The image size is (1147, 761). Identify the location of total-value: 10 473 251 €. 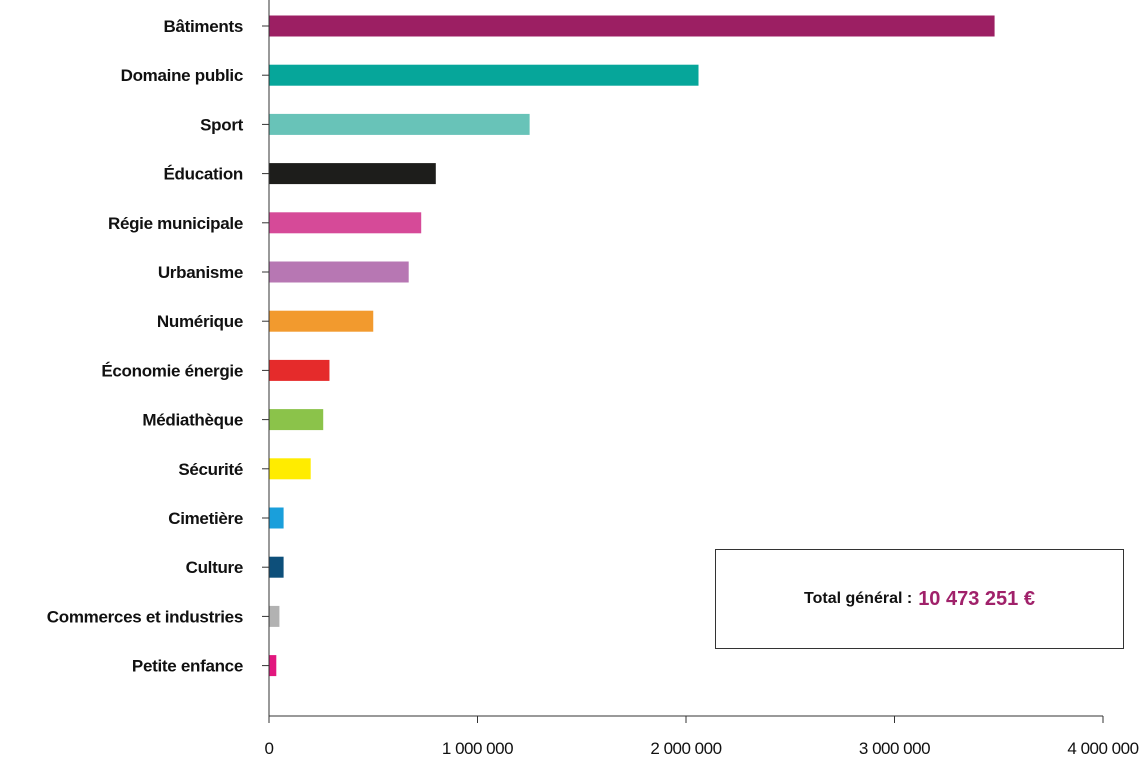
(976, 598).